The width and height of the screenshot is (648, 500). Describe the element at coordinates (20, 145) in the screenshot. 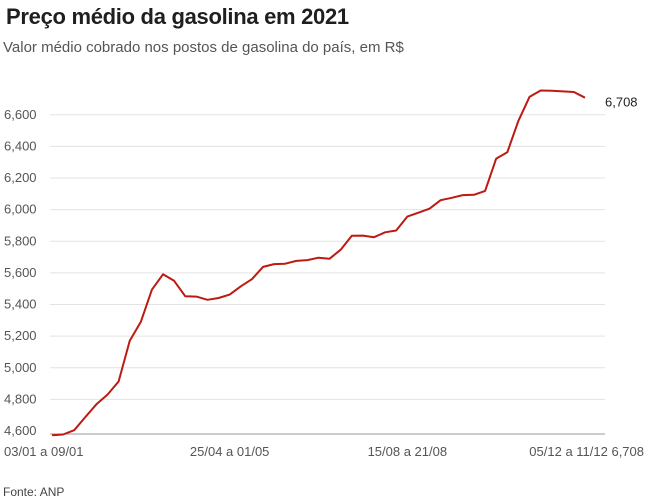

I see `y-tick-label: 6,400` at that location.